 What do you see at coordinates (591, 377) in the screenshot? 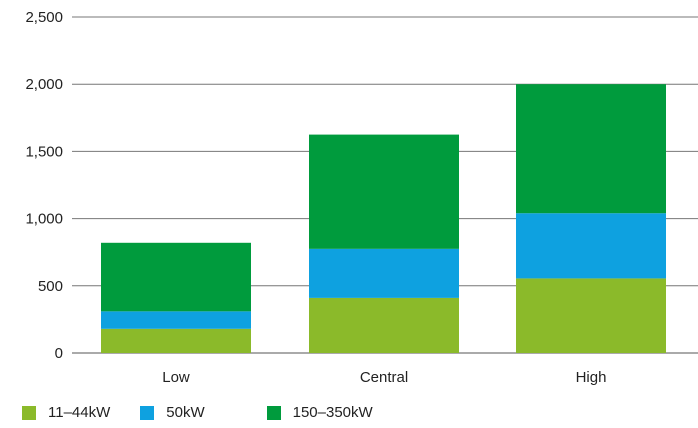
I see `x-tick-label: High` at bounding box center [591, 377].